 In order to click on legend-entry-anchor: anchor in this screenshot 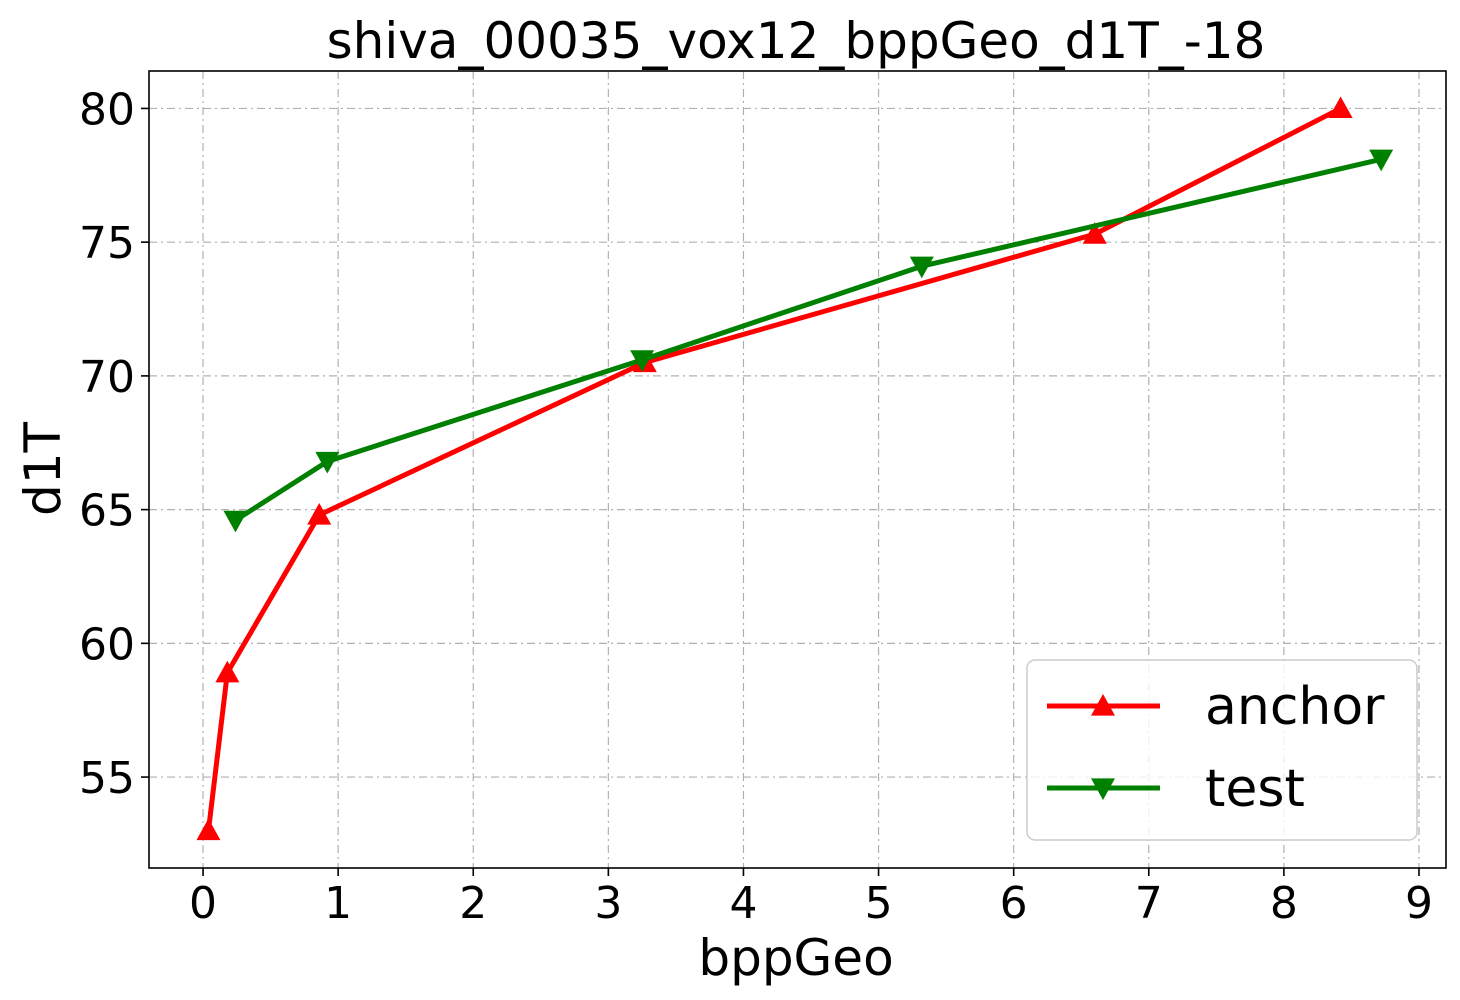, I will do `click(1216, 707)`.